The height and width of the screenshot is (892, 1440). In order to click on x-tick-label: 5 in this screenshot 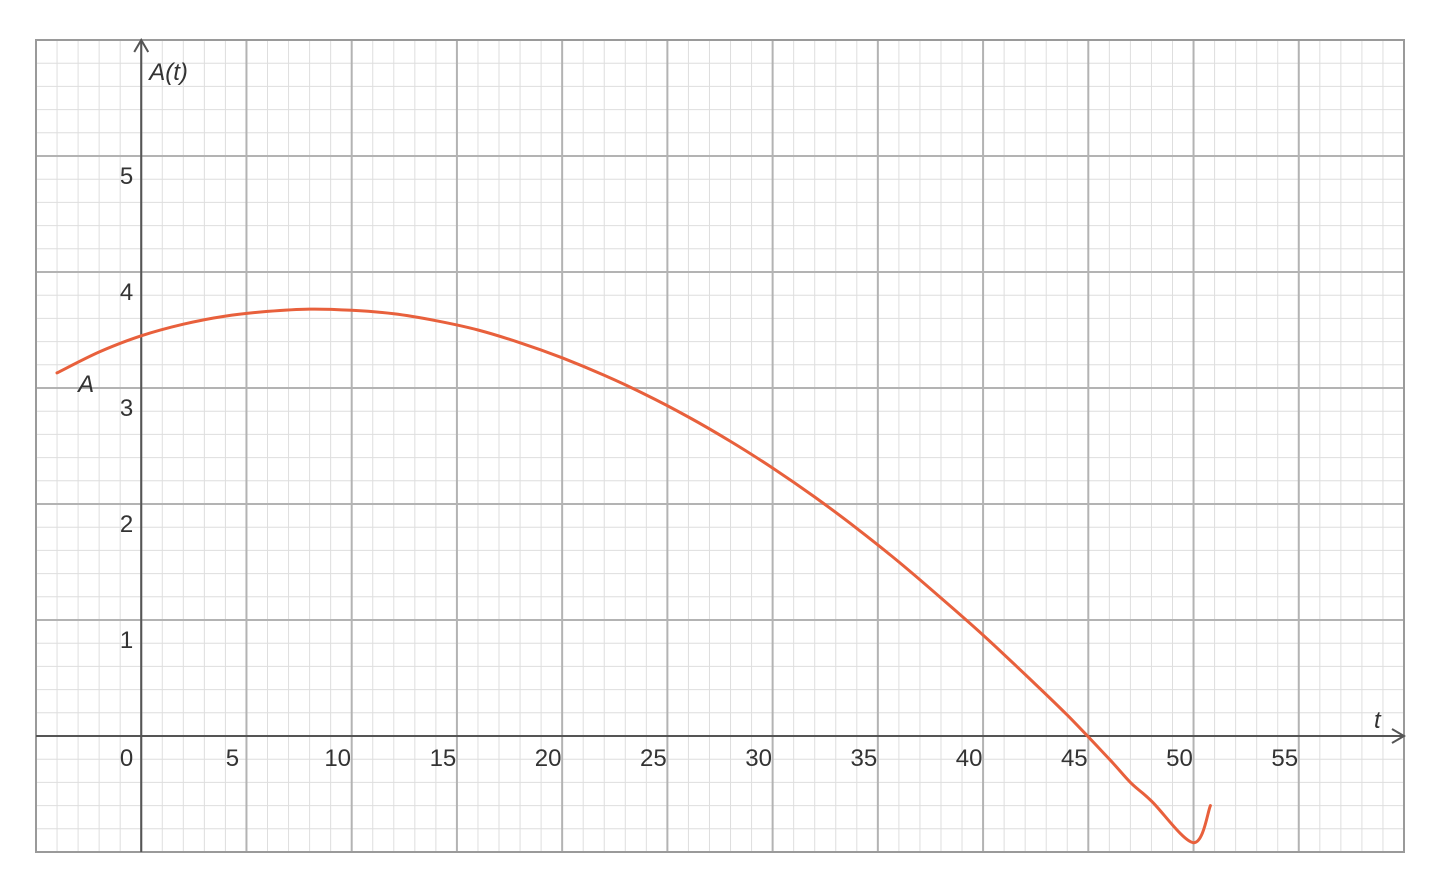, I will do `click(232, 758)`.